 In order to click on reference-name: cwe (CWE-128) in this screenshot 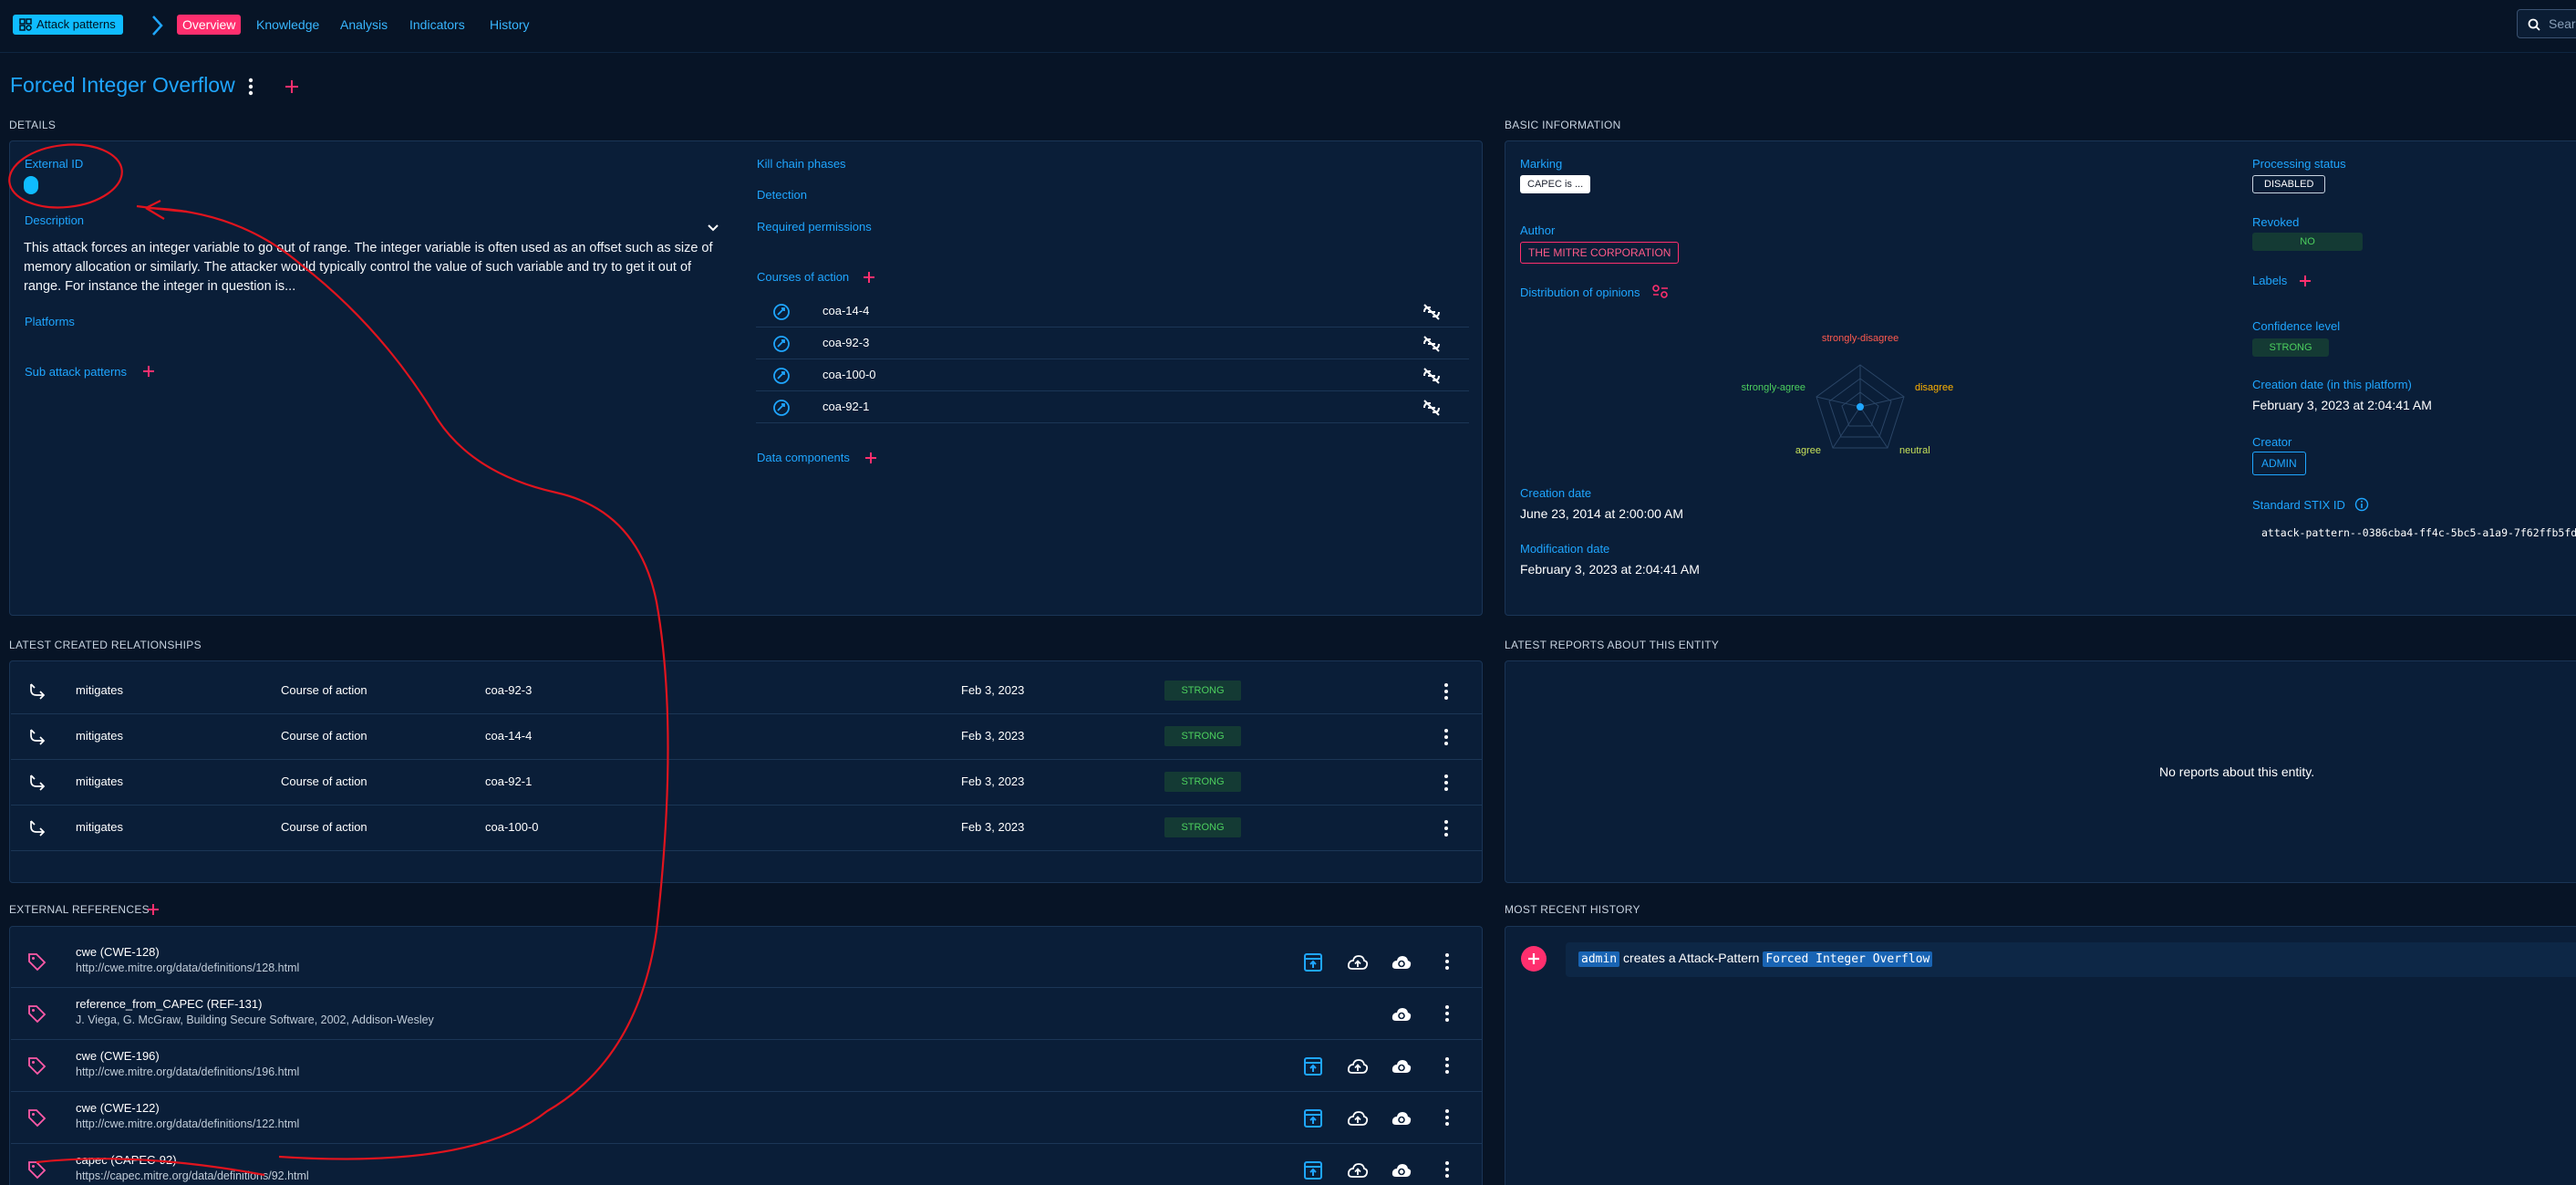, I will do `click(118, 952)`.